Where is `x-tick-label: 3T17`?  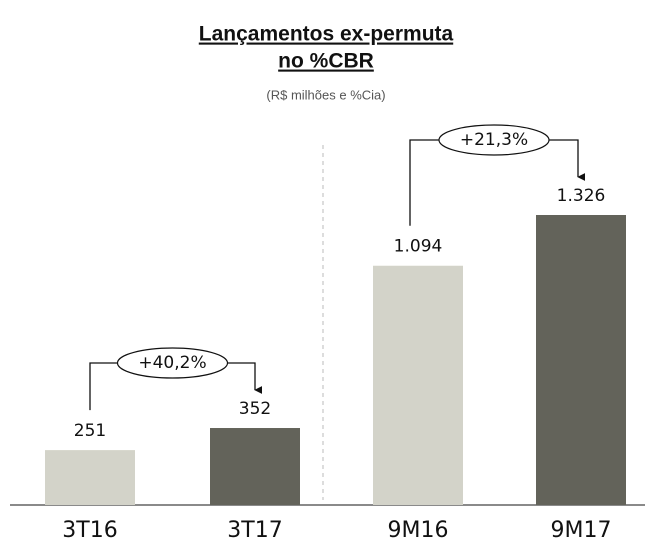
x-tick-label: 3T17 is located at coordinates (254, 530).